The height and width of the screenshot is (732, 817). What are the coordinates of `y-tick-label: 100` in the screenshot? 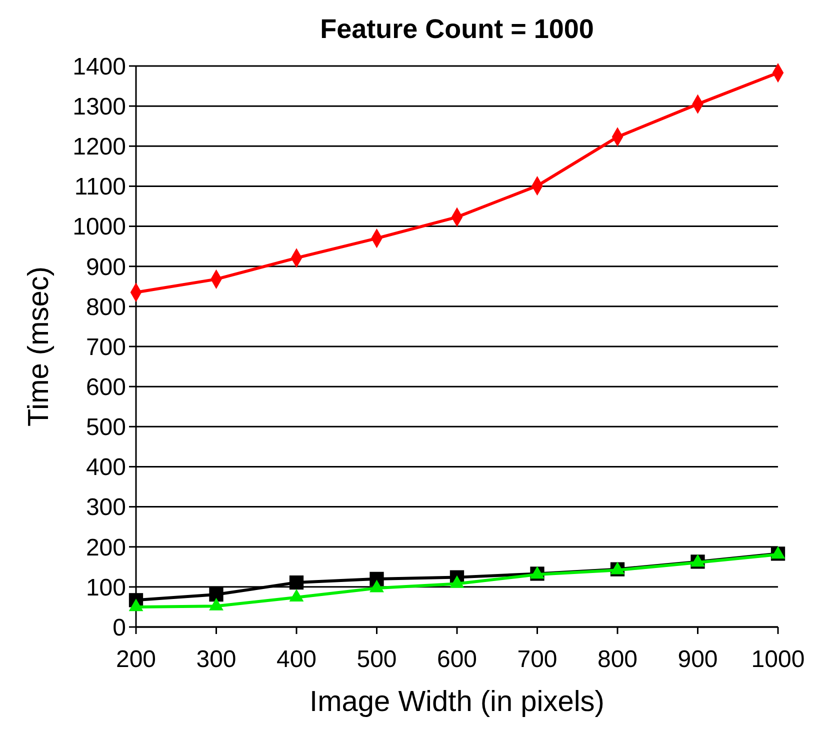 It's located at (106, 588).